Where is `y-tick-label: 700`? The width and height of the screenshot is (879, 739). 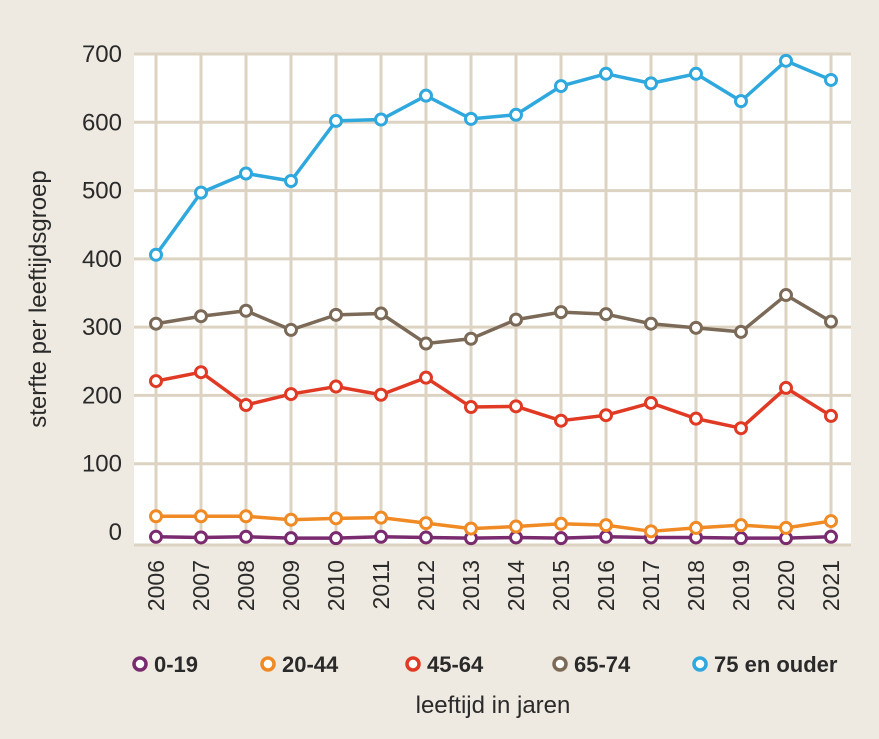
y-tick-label: 700 is located at coordinates (102, 54).